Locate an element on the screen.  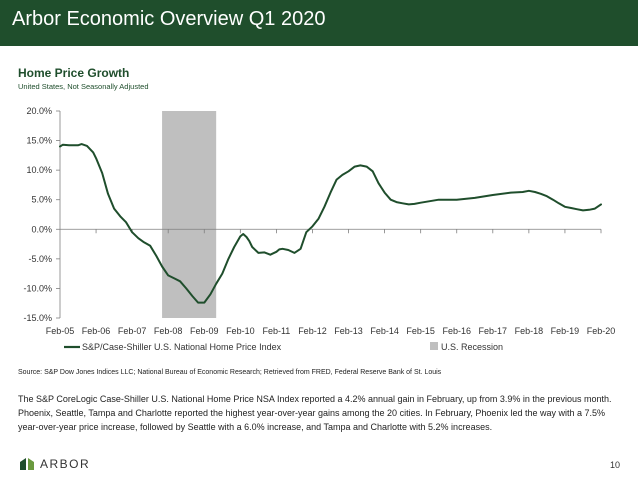
slide-header: Arbor Economic Overview Q1 2020 is located at coordinates (319, 23).